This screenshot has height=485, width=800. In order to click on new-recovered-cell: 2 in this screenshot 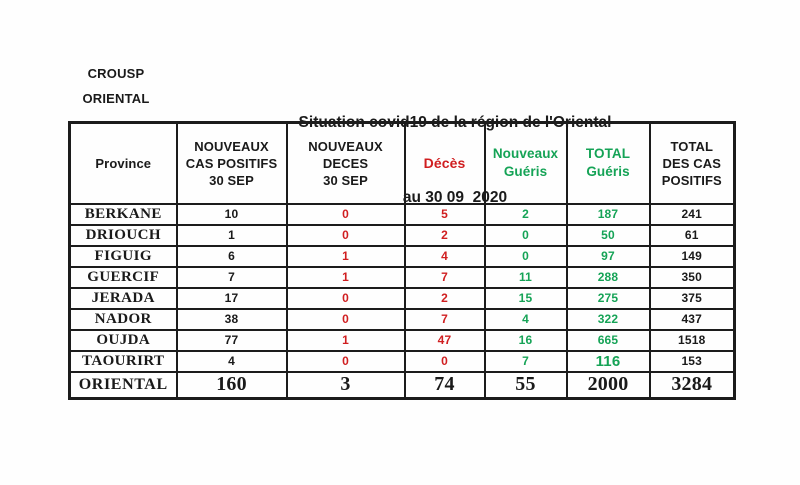, I will do `click(525, 214)`.